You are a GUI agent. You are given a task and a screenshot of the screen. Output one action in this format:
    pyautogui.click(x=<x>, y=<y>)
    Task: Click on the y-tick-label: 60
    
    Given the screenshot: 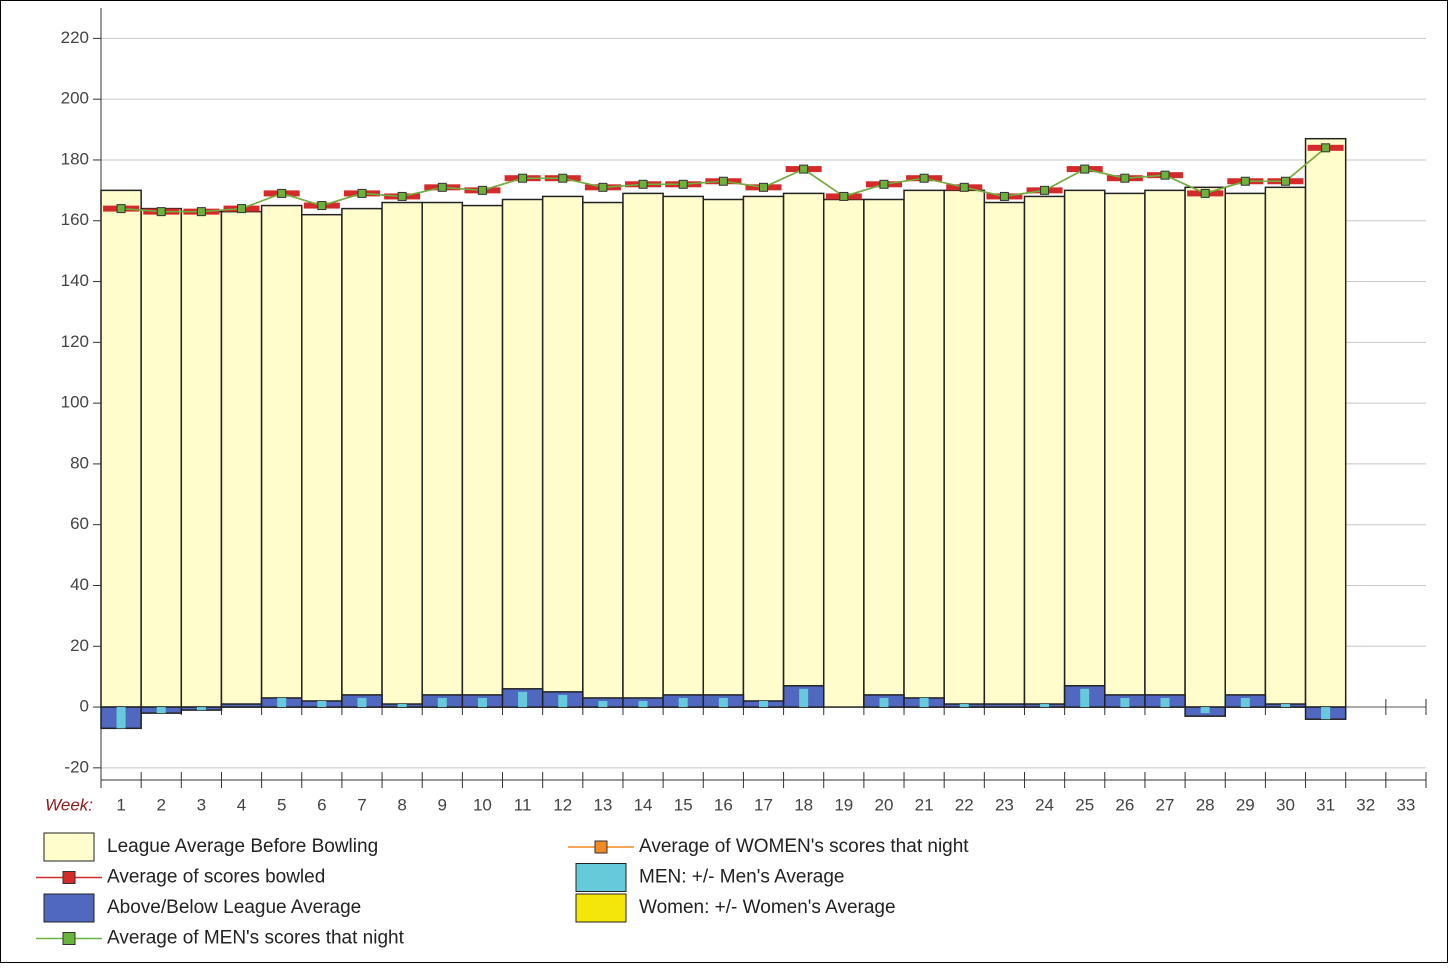 What is the action you would take?
    pyautogui.click(x=79, y=523)
    